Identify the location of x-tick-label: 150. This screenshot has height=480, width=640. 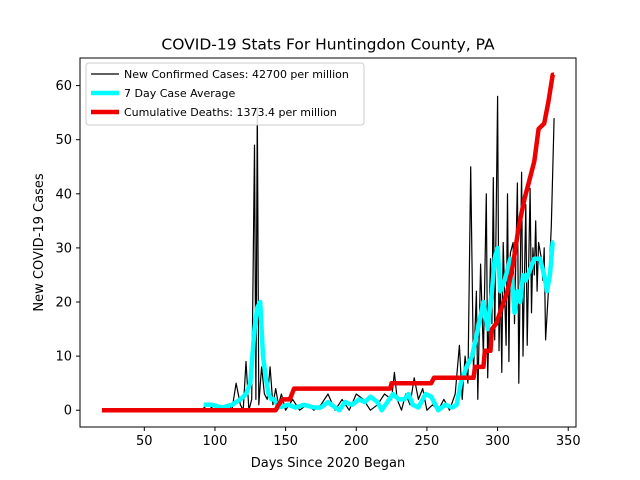
(285, 441).